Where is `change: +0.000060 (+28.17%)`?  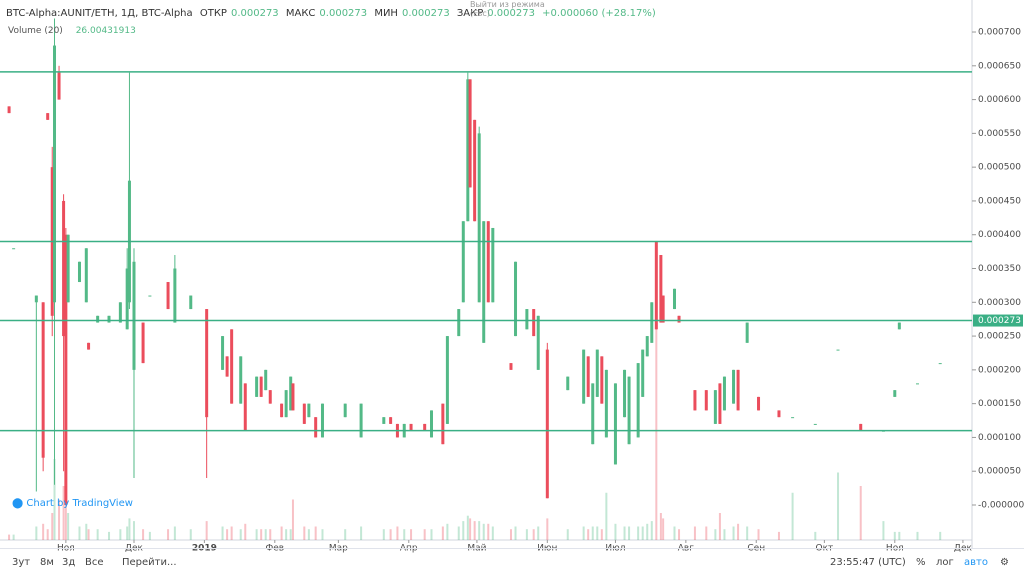
change: +0.000060 (+28.17%) is located at coordinates (599, 13).